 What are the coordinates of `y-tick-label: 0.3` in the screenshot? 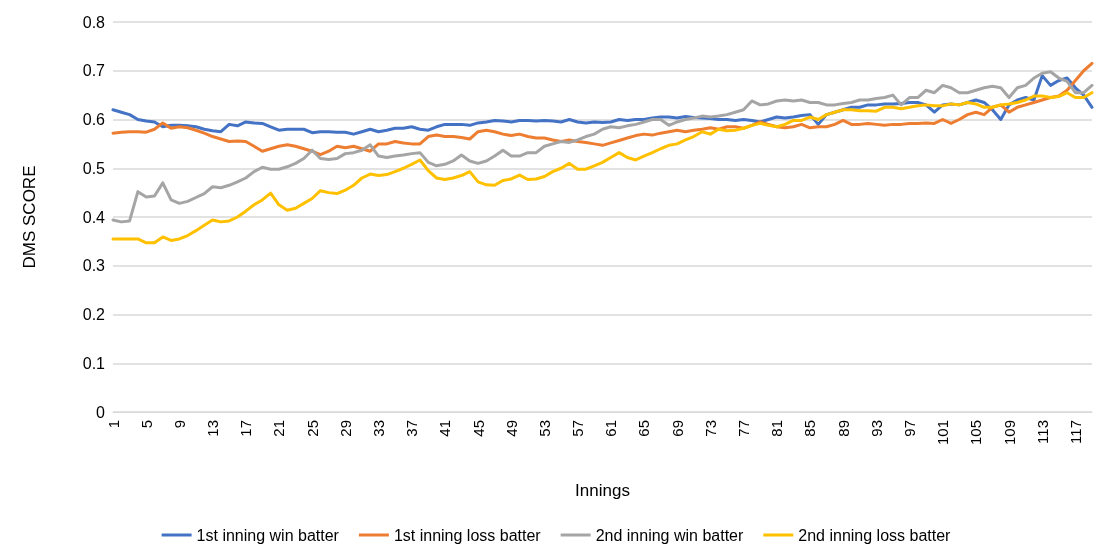 It's located at (94, 266).